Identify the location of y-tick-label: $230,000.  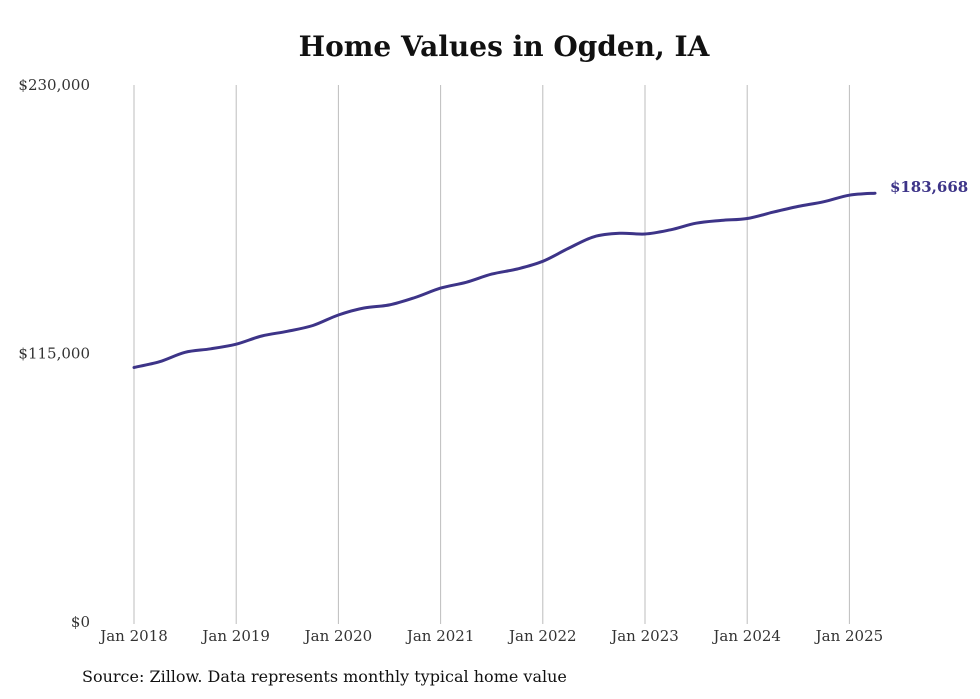
(54, 85).